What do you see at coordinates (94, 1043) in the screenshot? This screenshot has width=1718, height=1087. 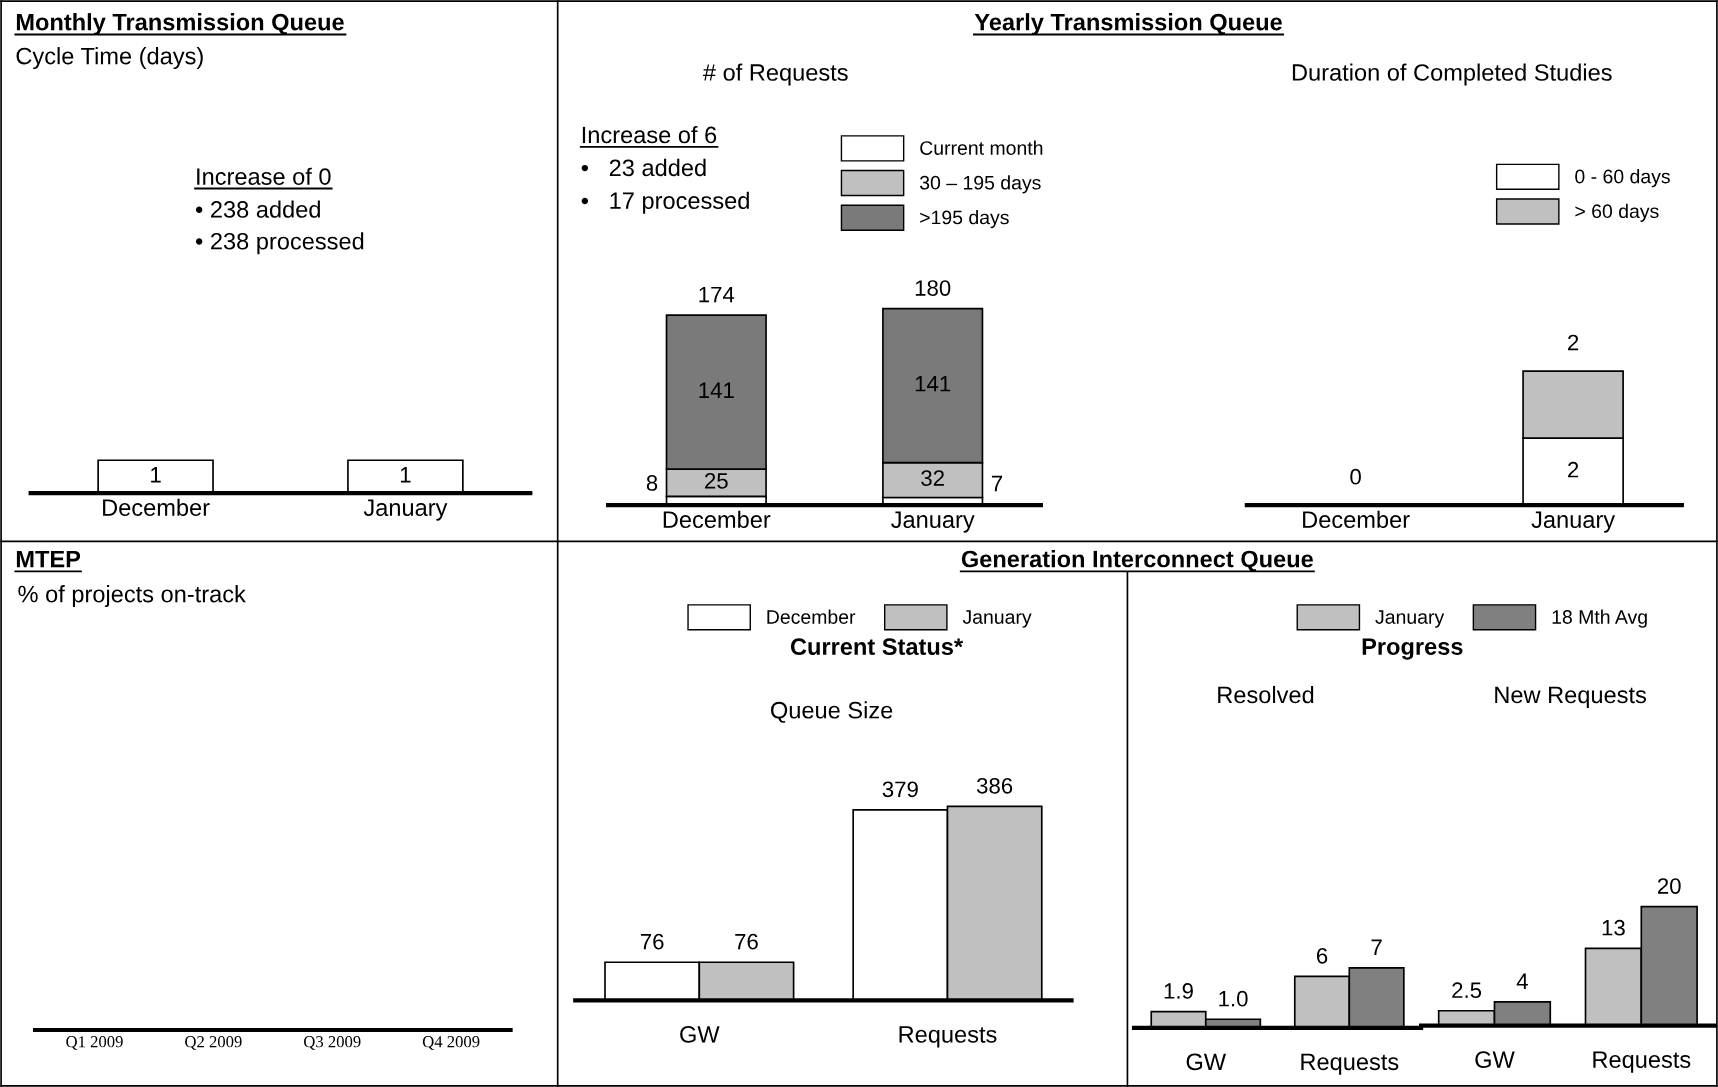 I see `category-label: Q1 2009` at bounding box center [94, 1043].